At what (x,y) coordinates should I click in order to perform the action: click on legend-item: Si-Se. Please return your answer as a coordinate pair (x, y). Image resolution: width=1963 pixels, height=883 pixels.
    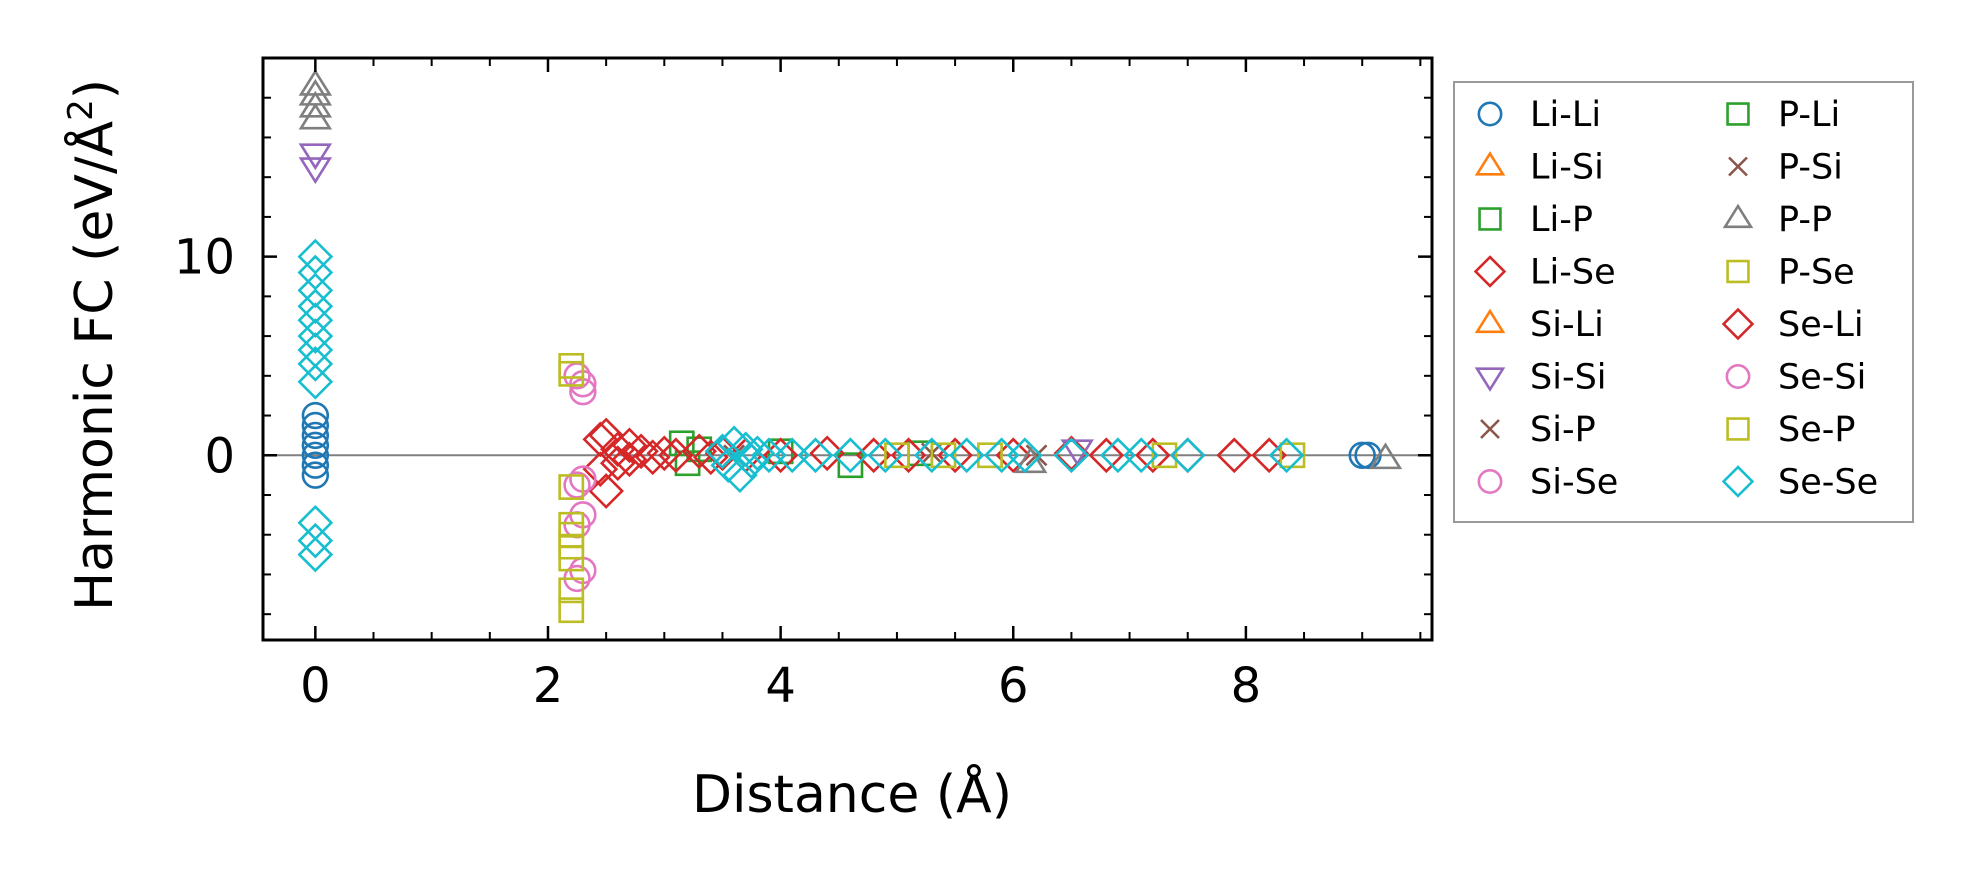
    Looking at the image, I should click on (1547, 483).